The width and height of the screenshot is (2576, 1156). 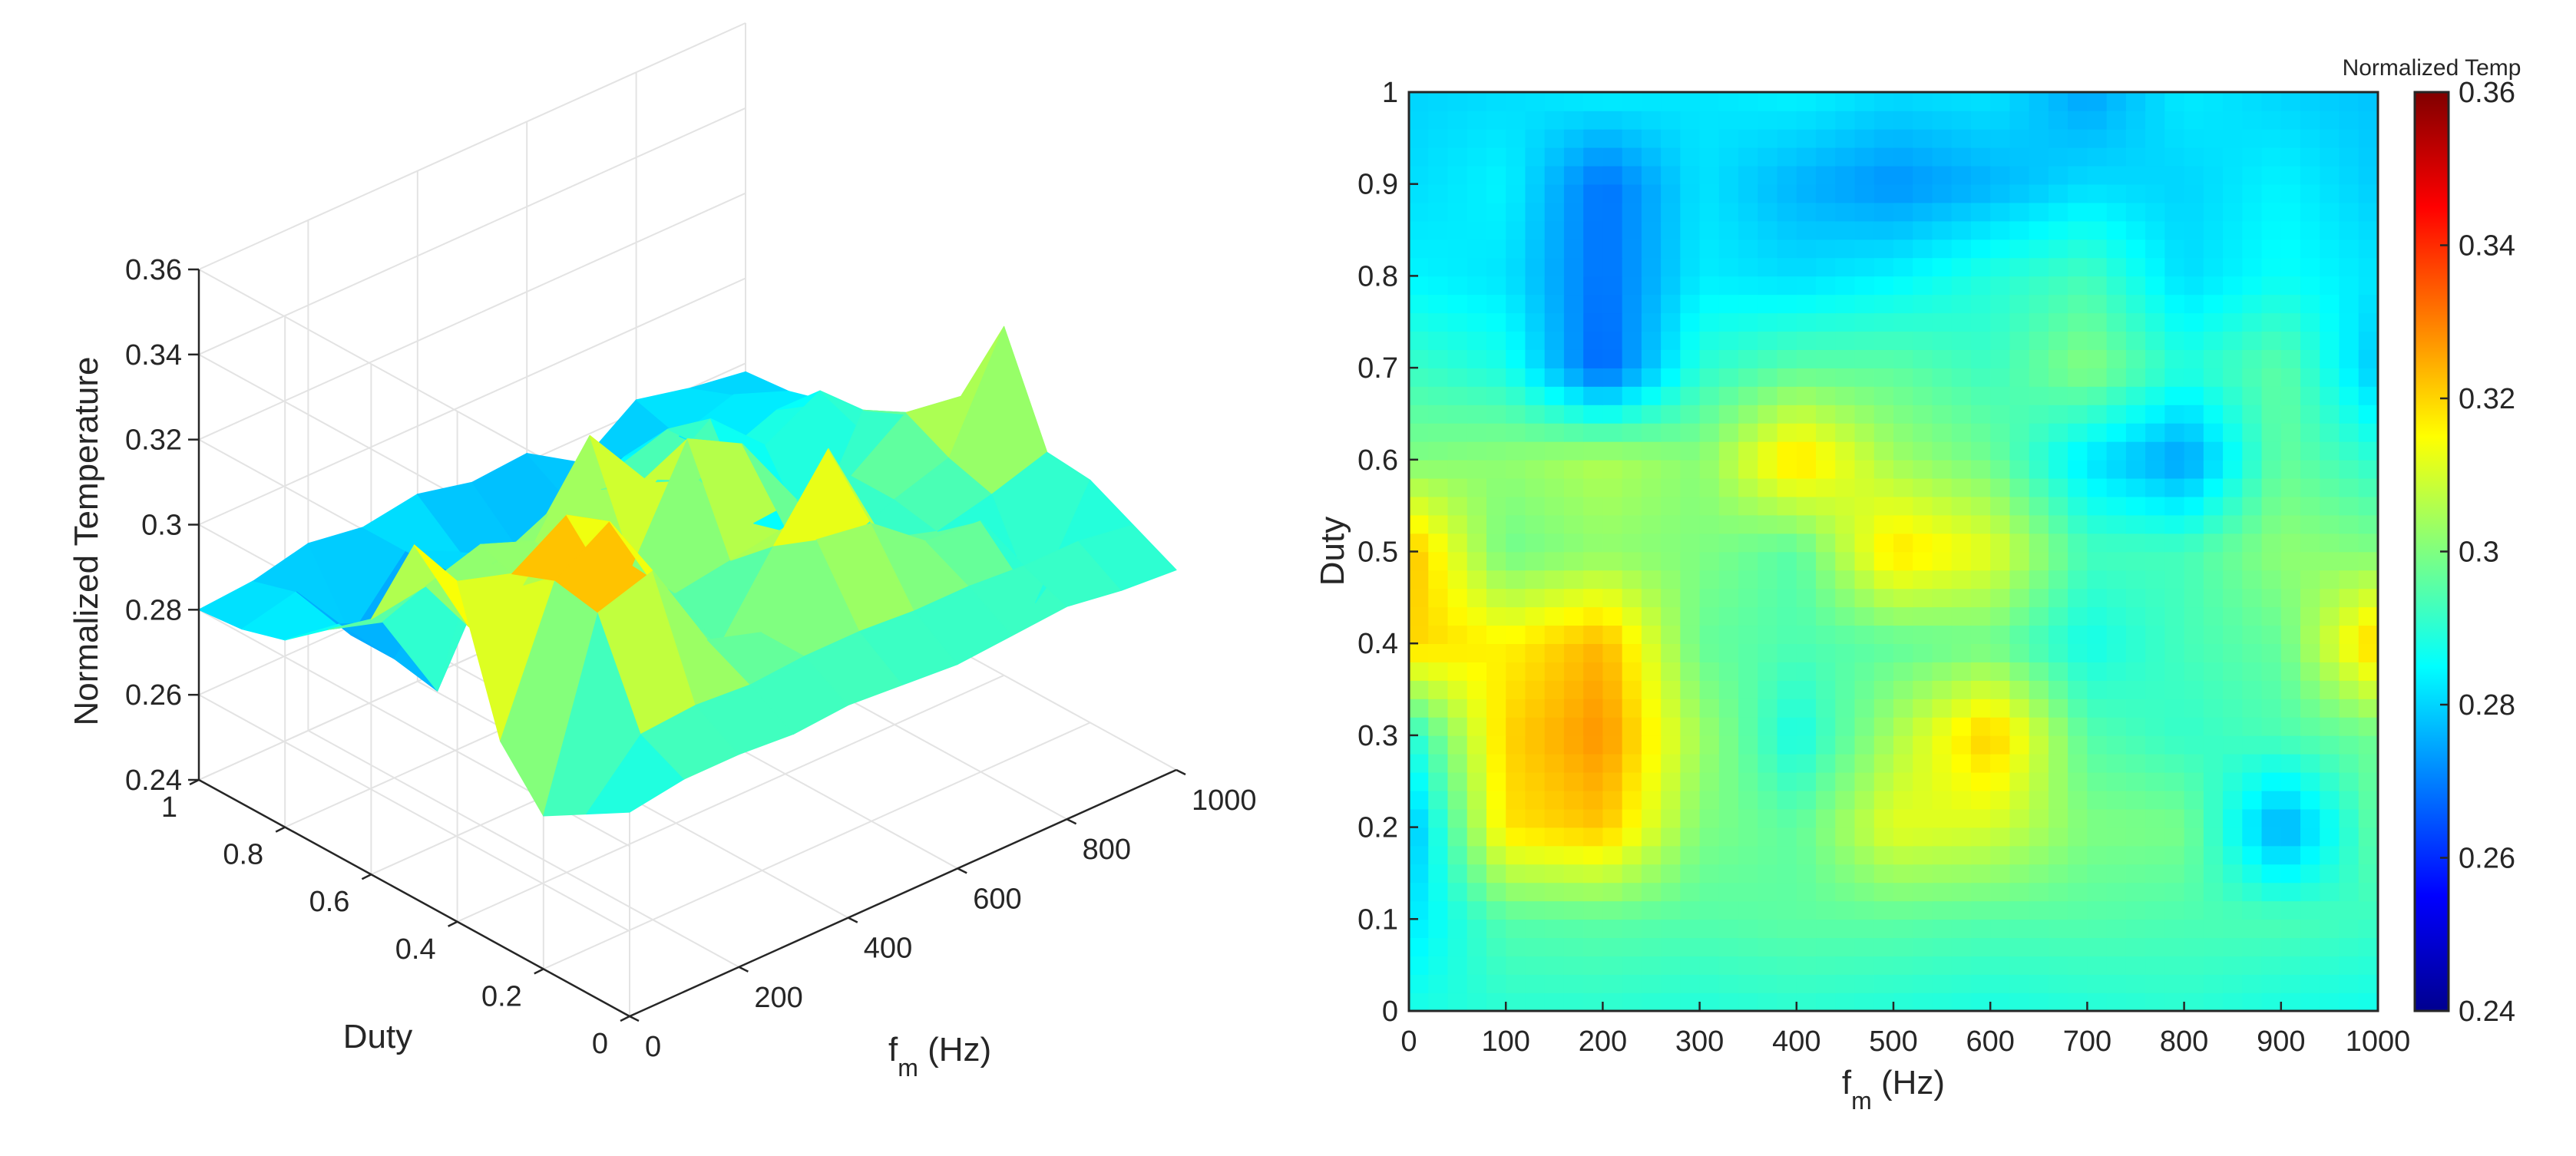 What do you see at coordinates (1796, 1042) in the screenshot?
I see `heatmap-x-tick-label: 400` at bounding box center [1796, 1042].